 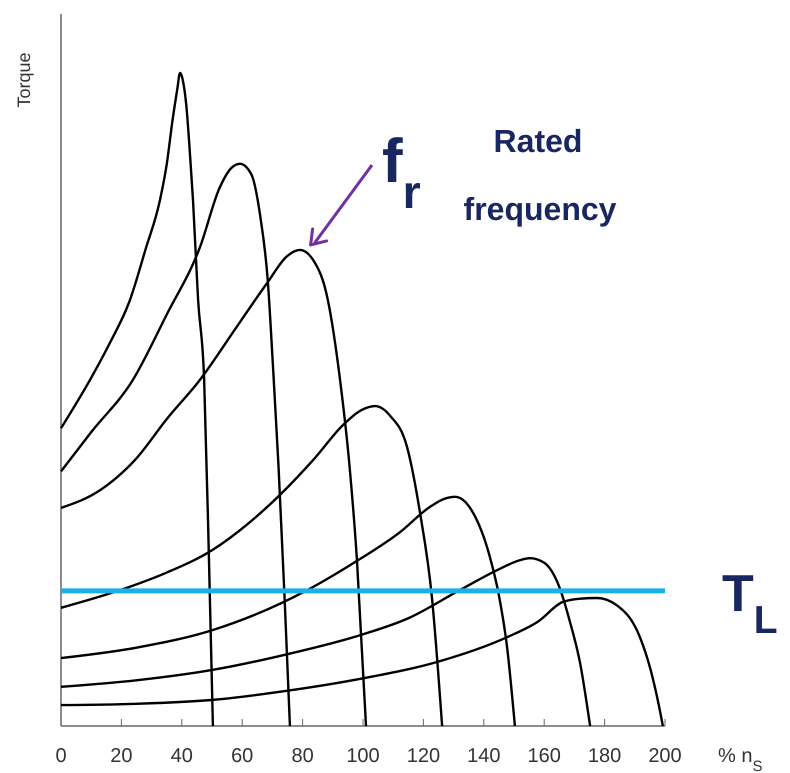 I want to click on x-tick-label: 100, so click(x=363, y=756).